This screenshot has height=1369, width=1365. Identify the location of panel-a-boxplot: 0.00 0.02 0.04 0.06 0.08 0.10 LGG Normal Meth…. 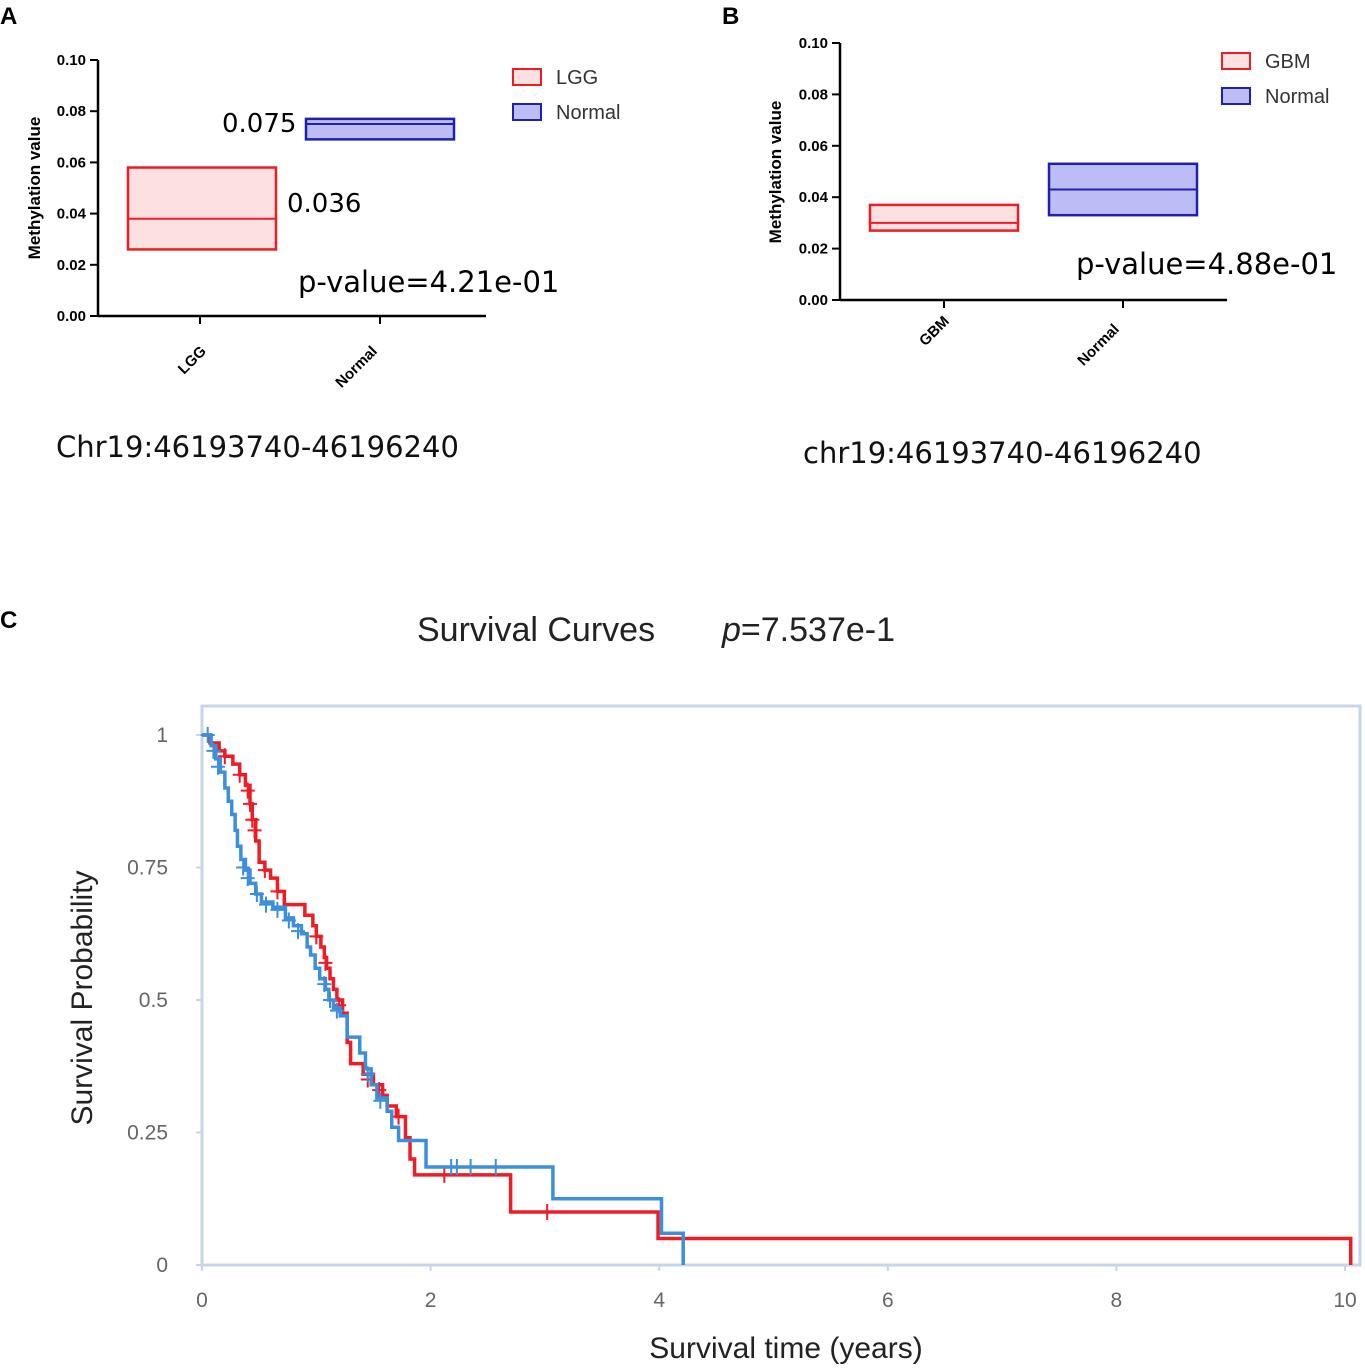
(322, 258).